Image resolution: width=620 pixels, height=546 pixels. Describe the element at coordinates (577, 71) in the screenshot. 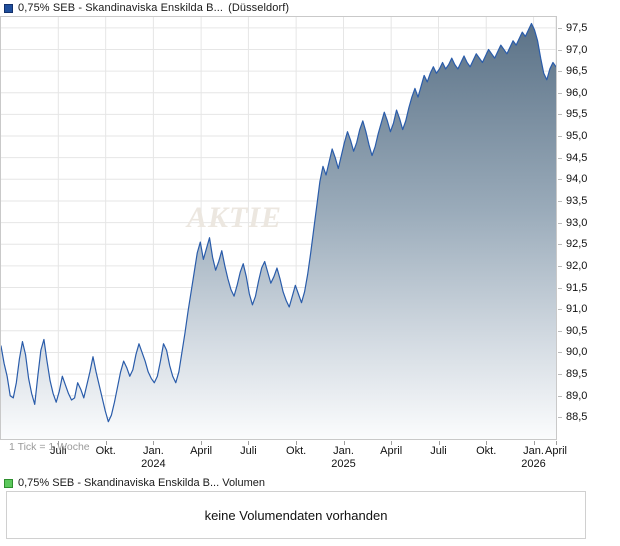

I see `y-axis-label: 96,5` at that location.